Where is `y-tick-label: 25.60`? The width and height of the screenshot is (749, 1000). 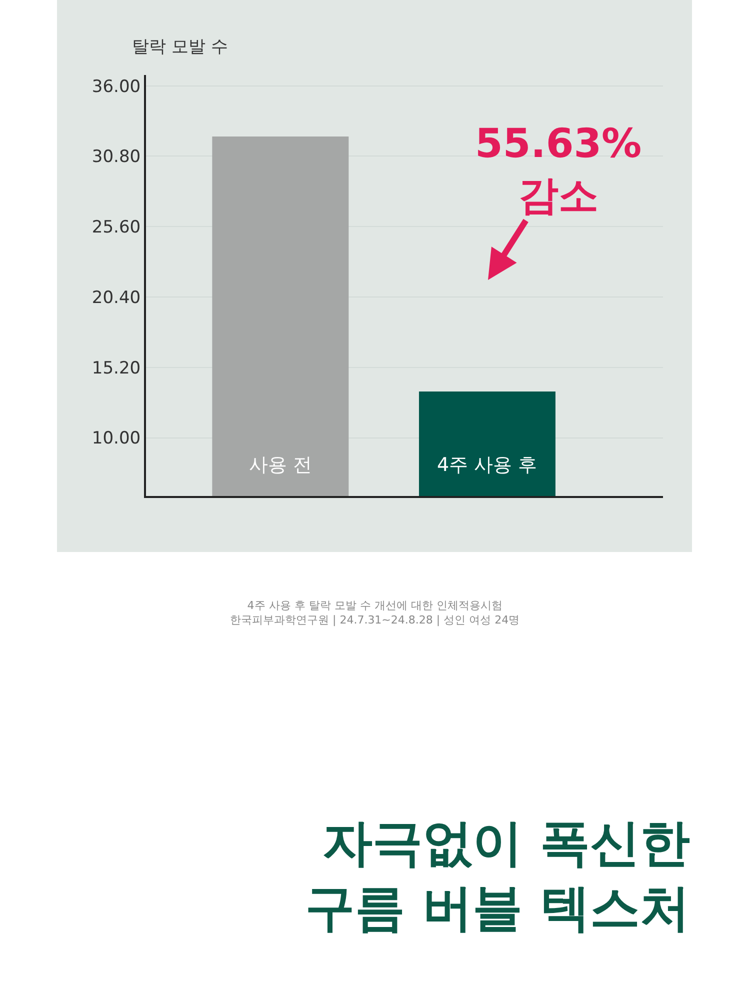
y-tick-label: 25.60 is located at coordinates (116, 228).